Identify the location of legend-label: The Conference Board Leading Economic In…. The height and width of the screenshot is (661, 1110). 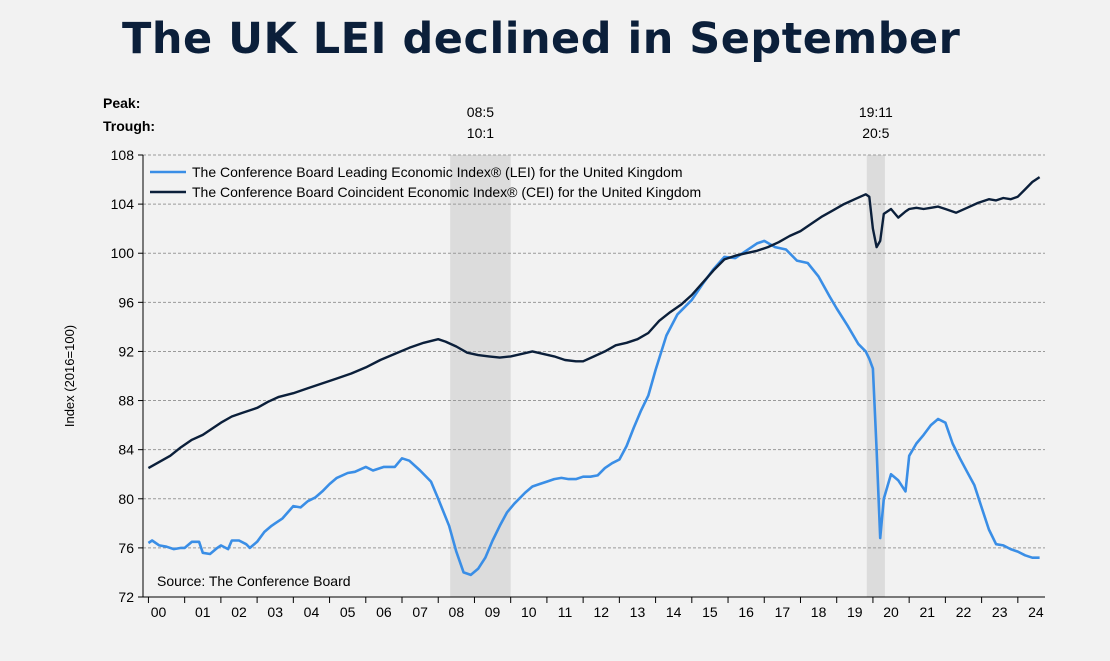
(437, 172).